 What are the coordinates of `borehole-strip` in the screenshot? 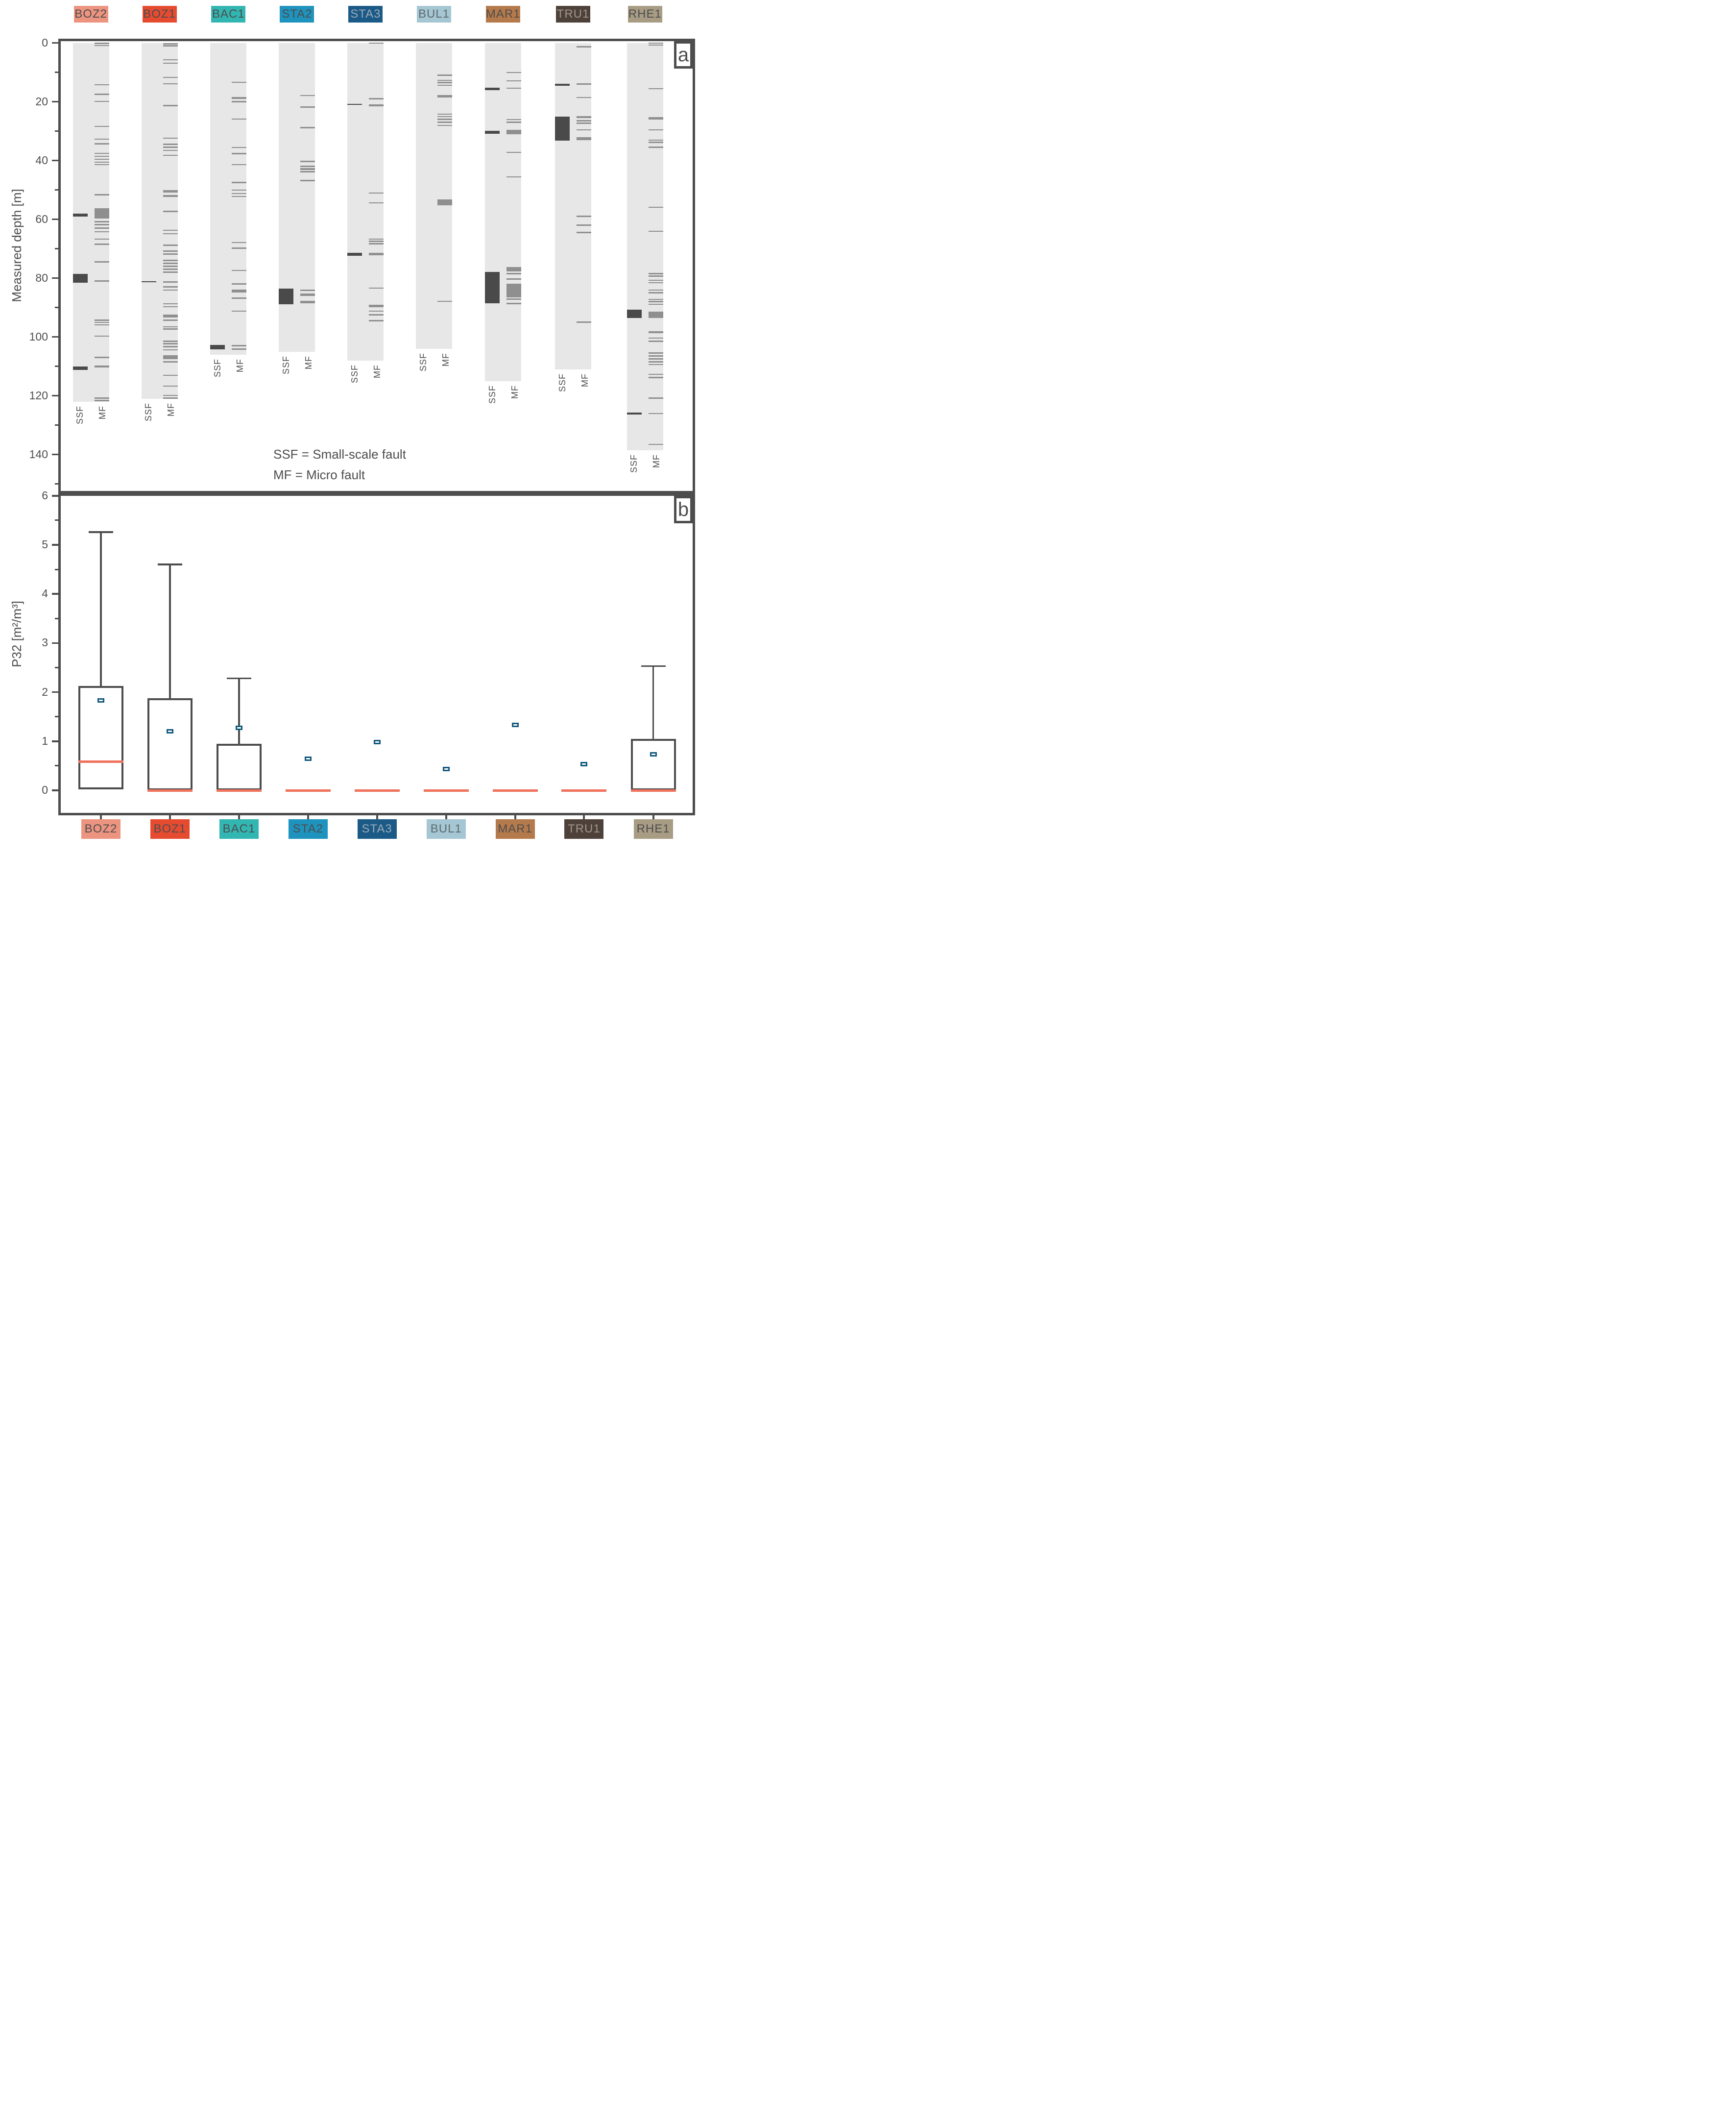 It's located at (573, 206).